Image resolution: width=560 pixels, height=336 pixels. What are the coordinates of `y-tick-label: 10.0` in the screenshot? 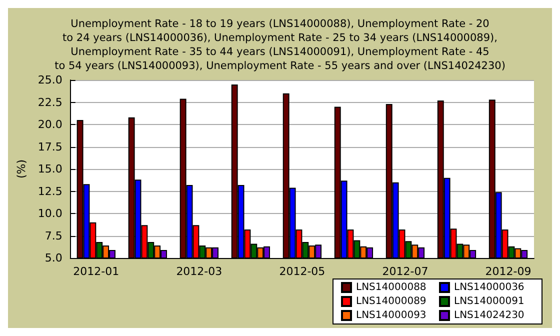 It's located at (50, 213).